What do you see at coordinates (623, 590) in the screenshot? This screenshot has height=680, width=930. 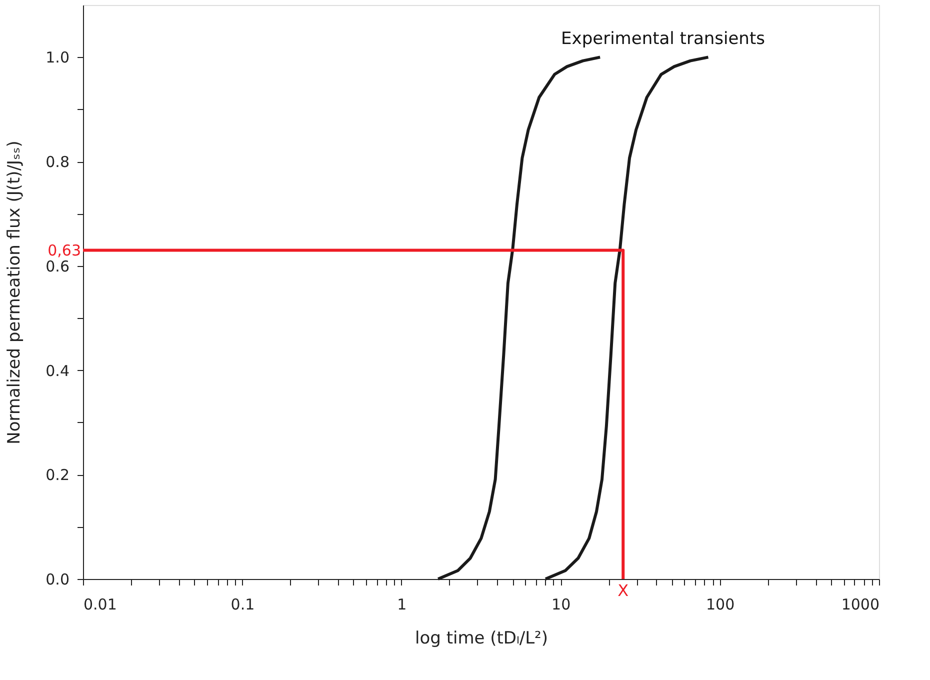 I see `annotation: X` at bounding box center [623, 590].